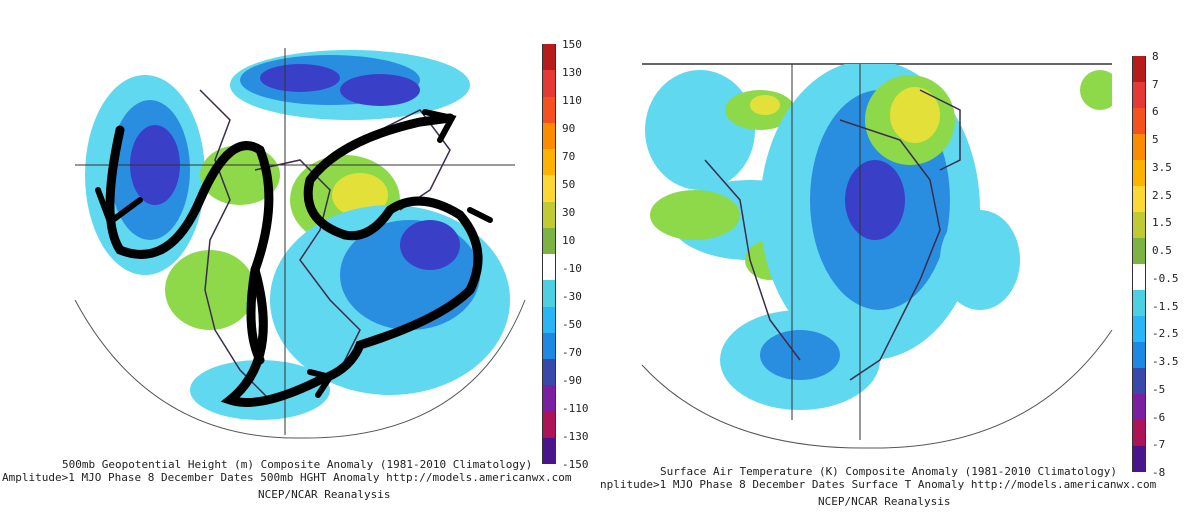 The image size is (1200, 526). What do you see at coordinates (884, 501) in the screenshot?
I see `temperature-map-source: NCEP/NCAR Reanalysis` at bounding box center [884, 501].